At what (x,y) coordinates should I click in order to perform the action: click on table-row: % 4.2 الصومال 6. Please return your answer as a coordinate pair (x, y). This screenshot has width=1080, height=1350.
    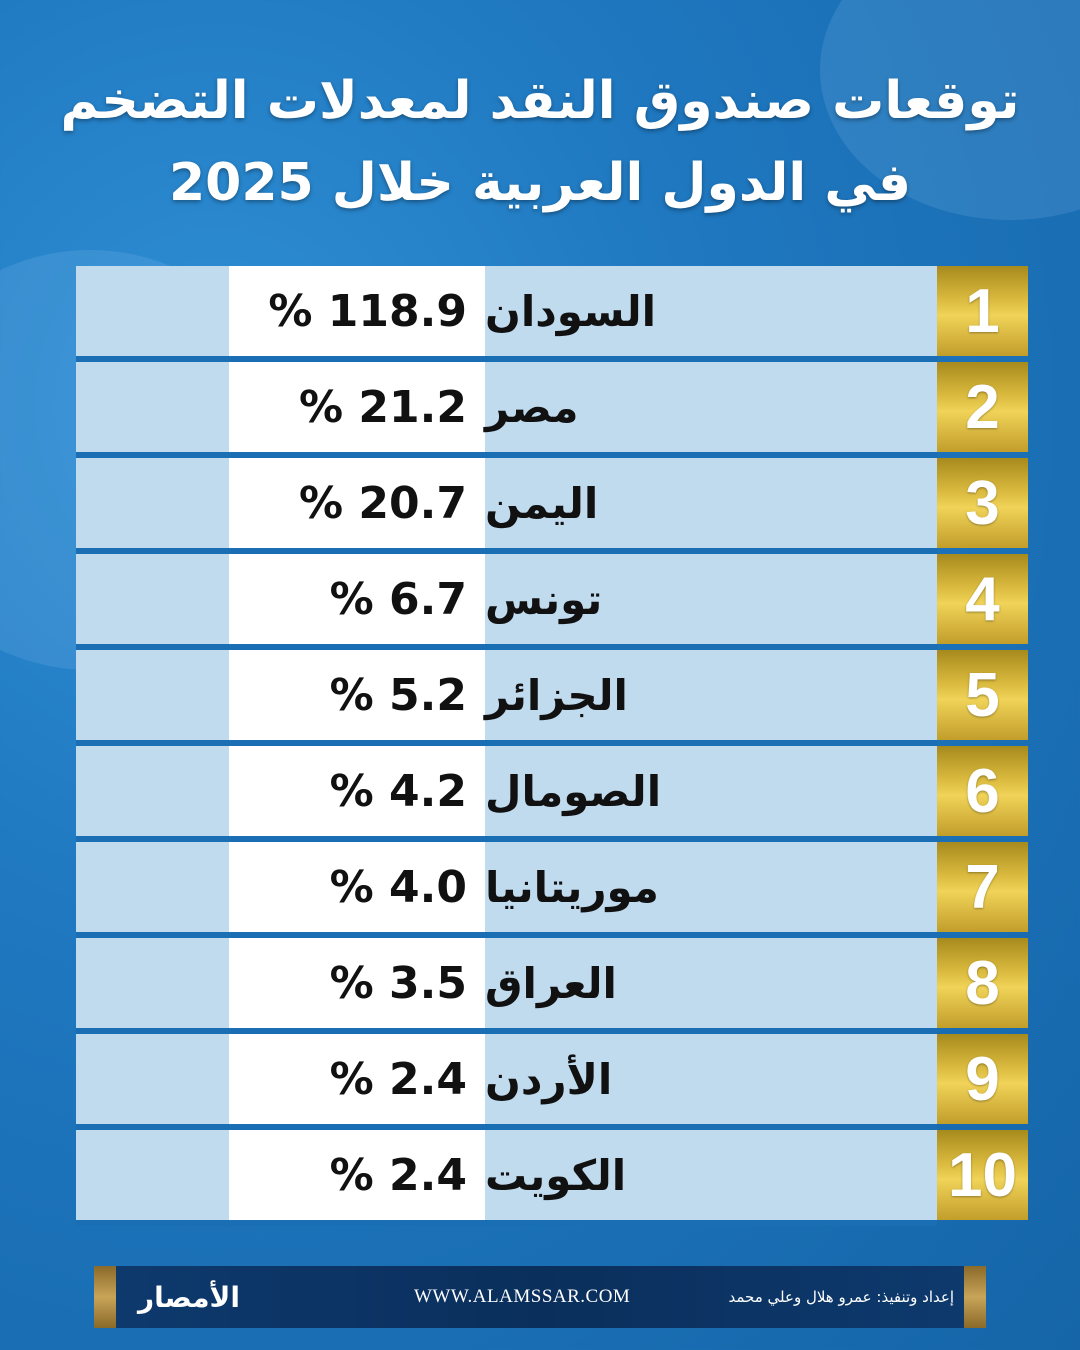
    Looking at the image, I should click on (552, 794).